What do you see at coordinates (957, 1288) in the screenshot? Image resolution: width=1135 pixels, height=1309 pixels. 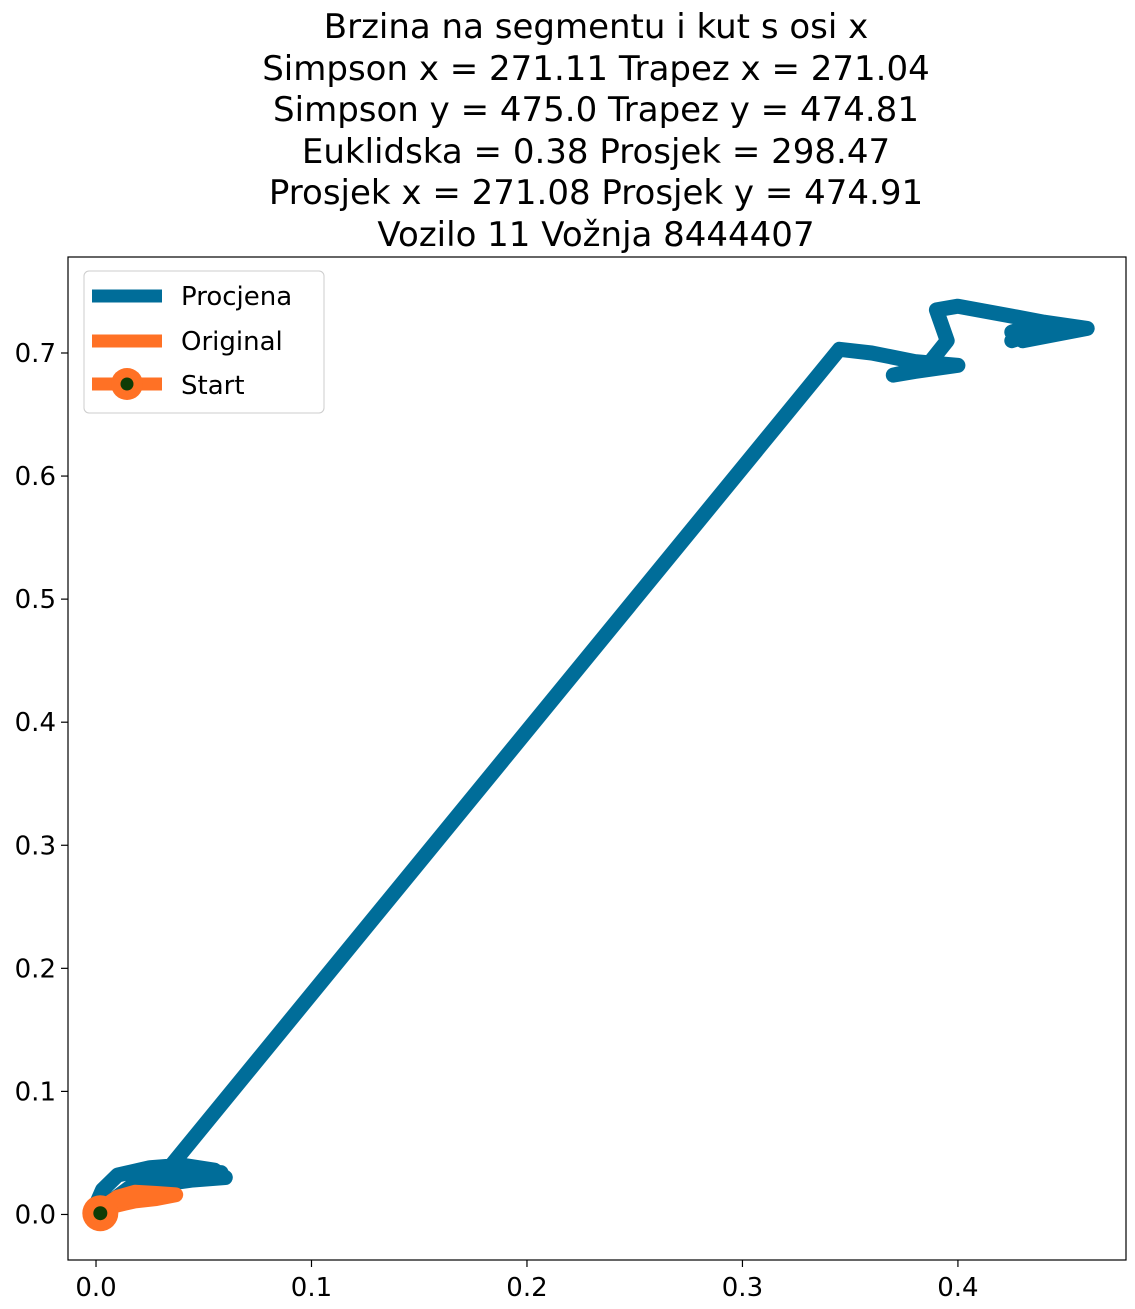 I see `x-tick-label: 0.4` at bounding box center [957, 1288].